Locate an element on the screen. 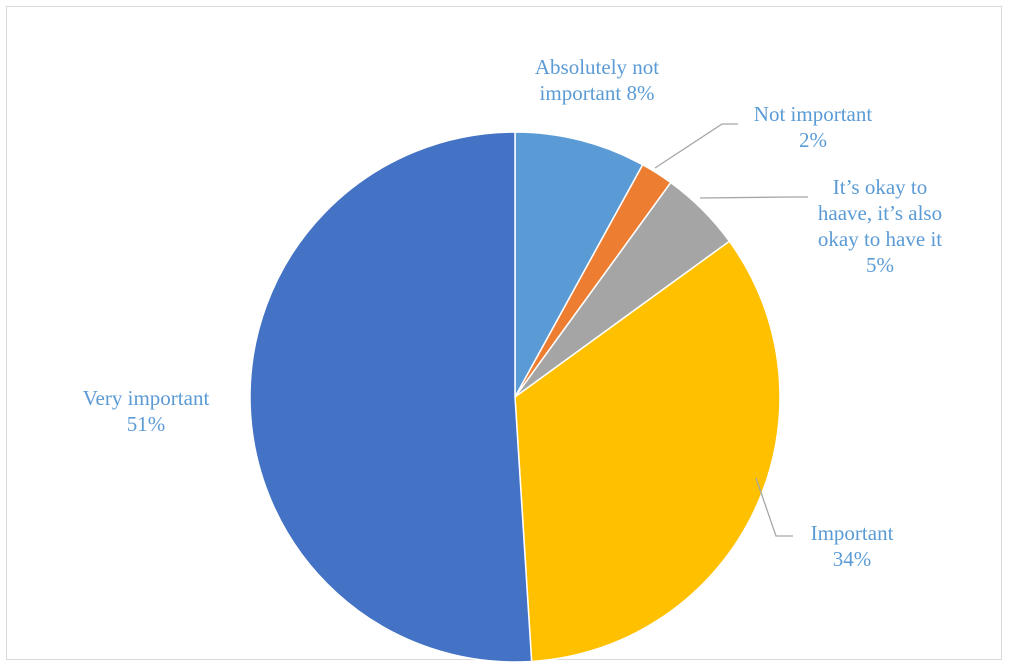  data-label-line: 51% is located at coordinates (146, 424).